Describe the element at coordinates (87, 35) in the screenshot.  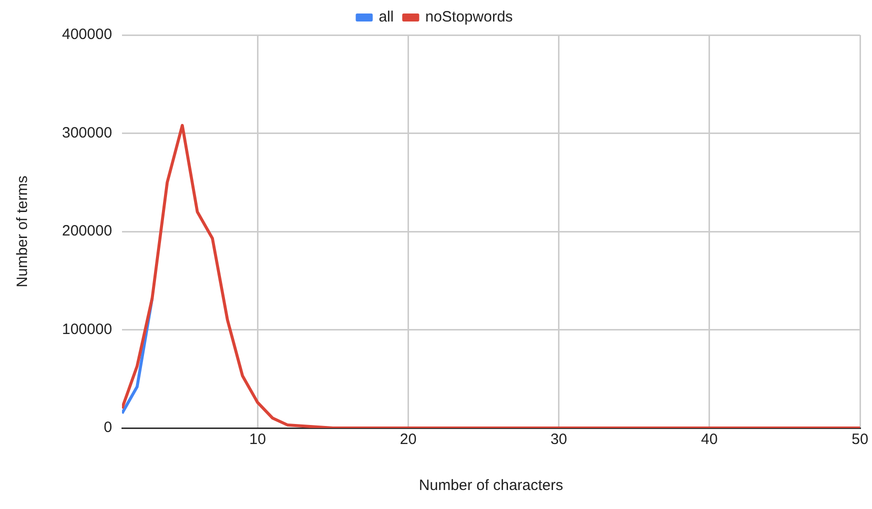
I see `y-tick-label: 400000` at that location.